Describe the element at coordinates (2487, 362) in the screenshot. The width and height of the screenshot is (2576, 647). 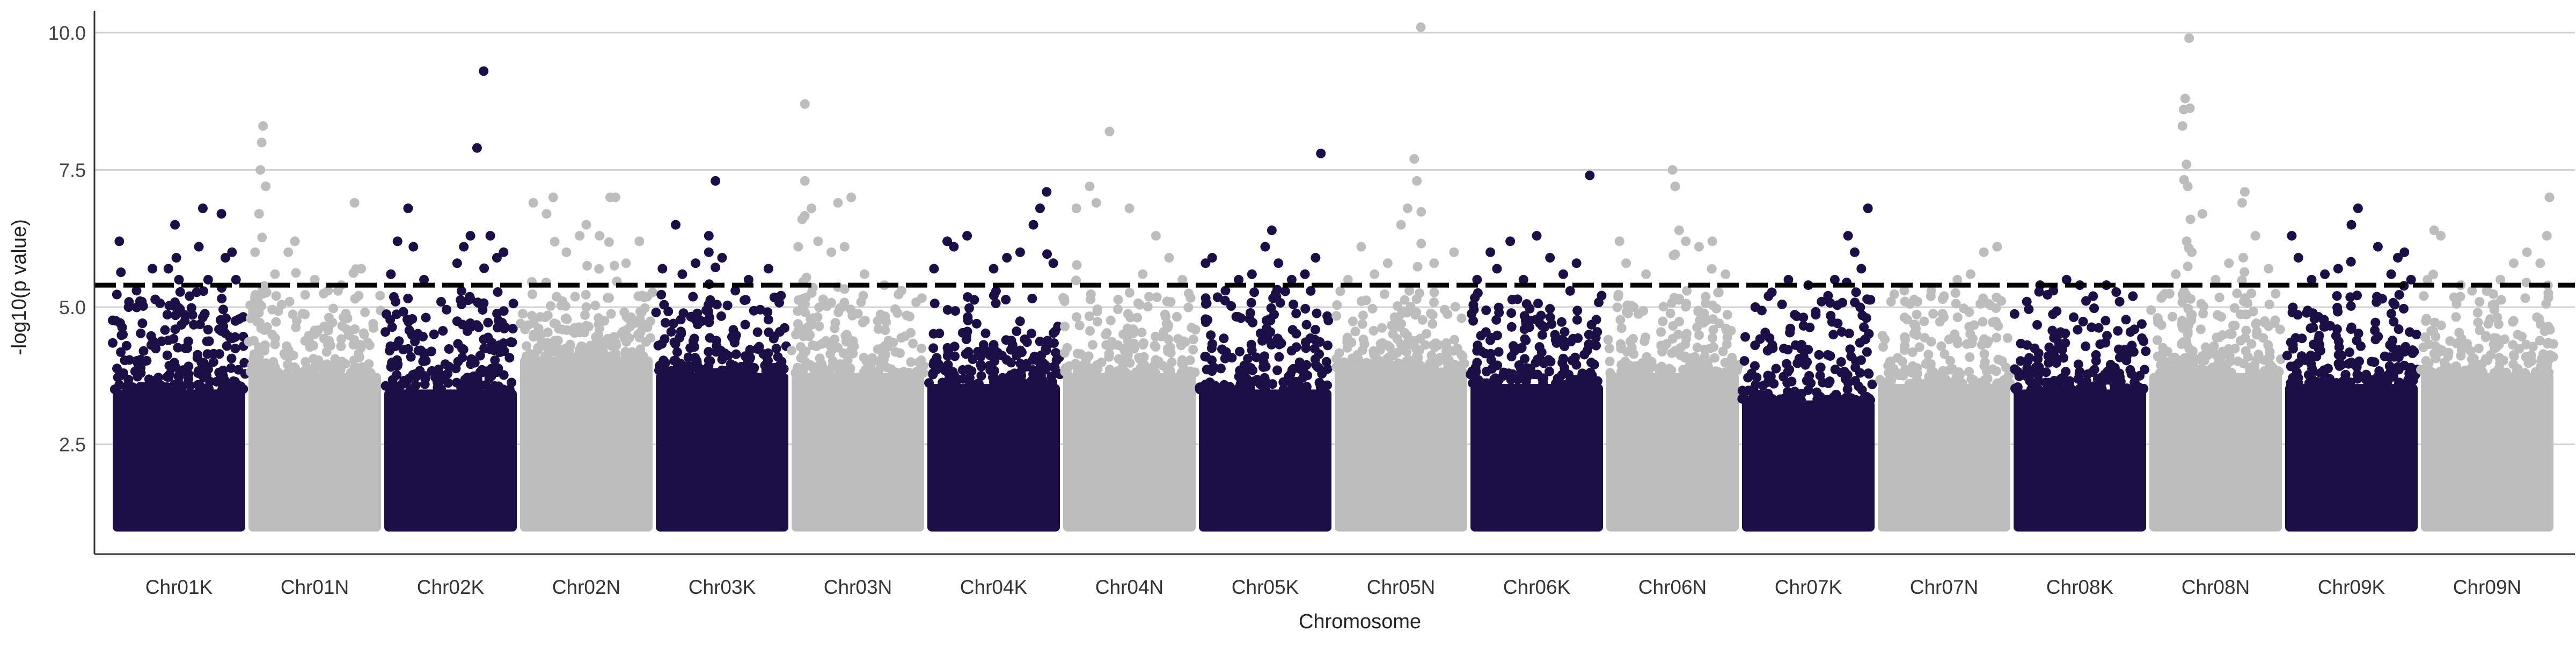
I see `series-Chr09N` at that location.